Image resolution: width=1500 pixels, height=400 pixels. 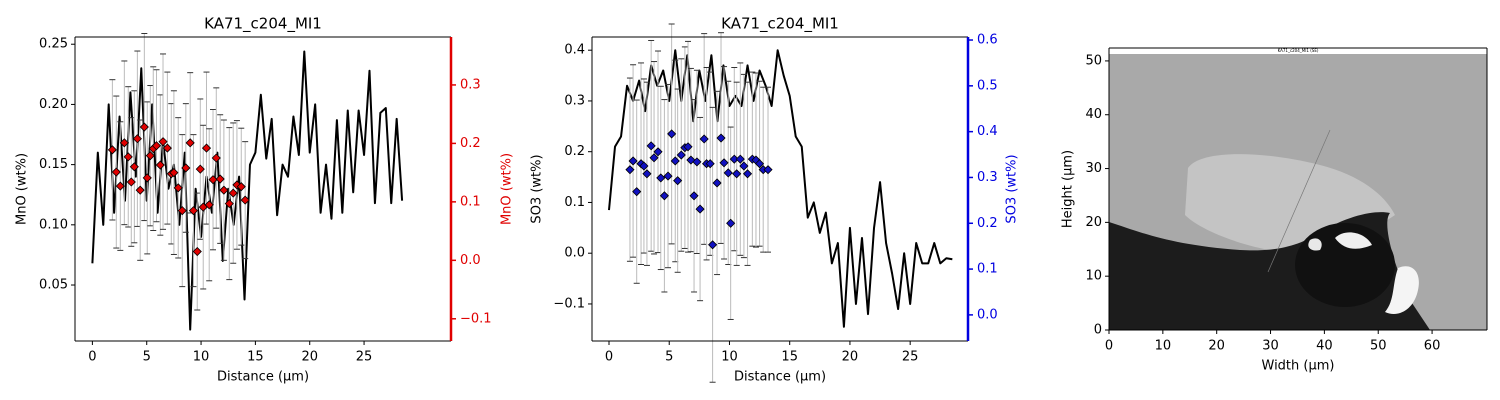 What do you see at coordinates (1093, 276) in the screenshot?
I see `y-tick-label: 10` at bounding box center [1093, 276].